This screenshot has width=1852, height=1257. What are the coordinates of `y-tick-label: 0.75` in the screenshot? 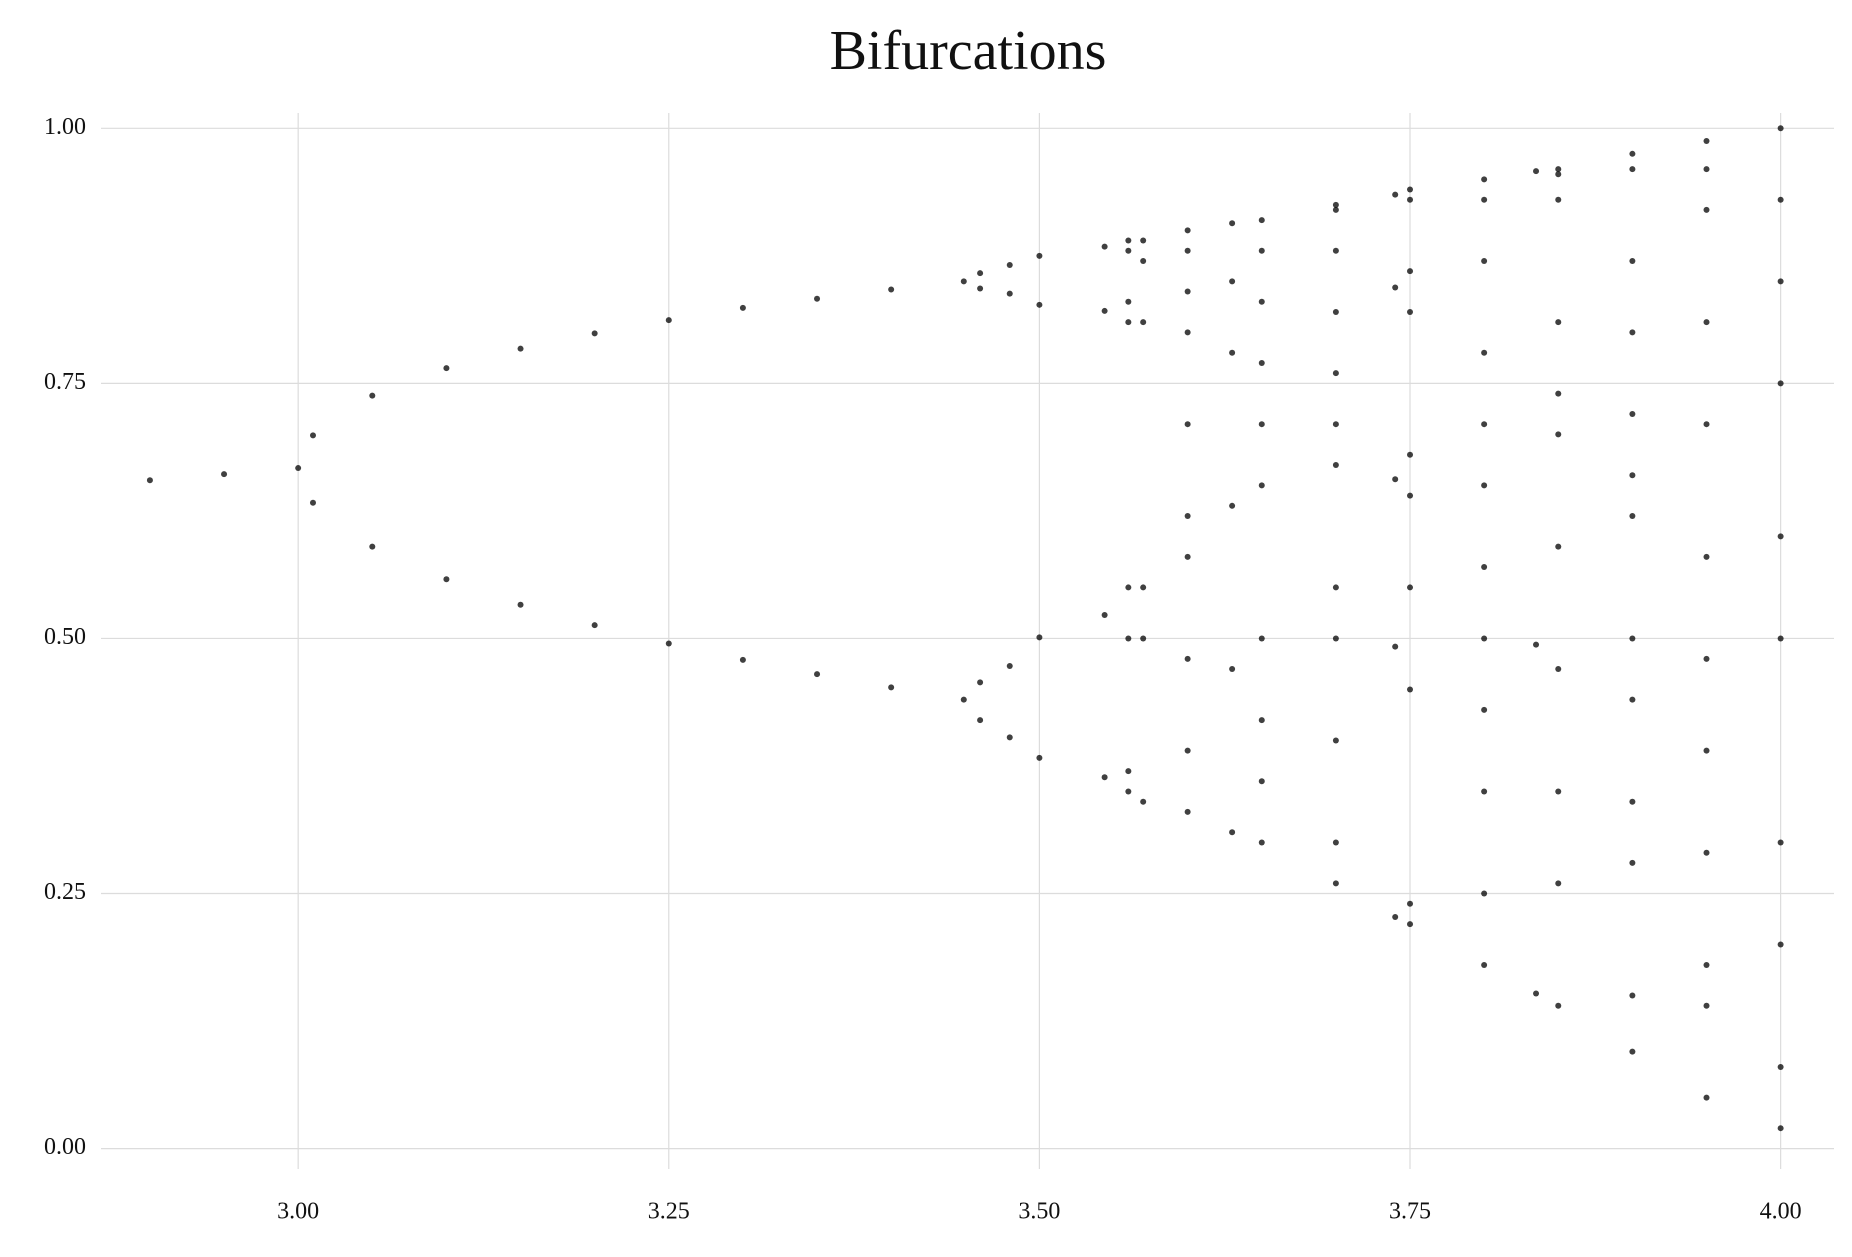 It's located at (65, 382).